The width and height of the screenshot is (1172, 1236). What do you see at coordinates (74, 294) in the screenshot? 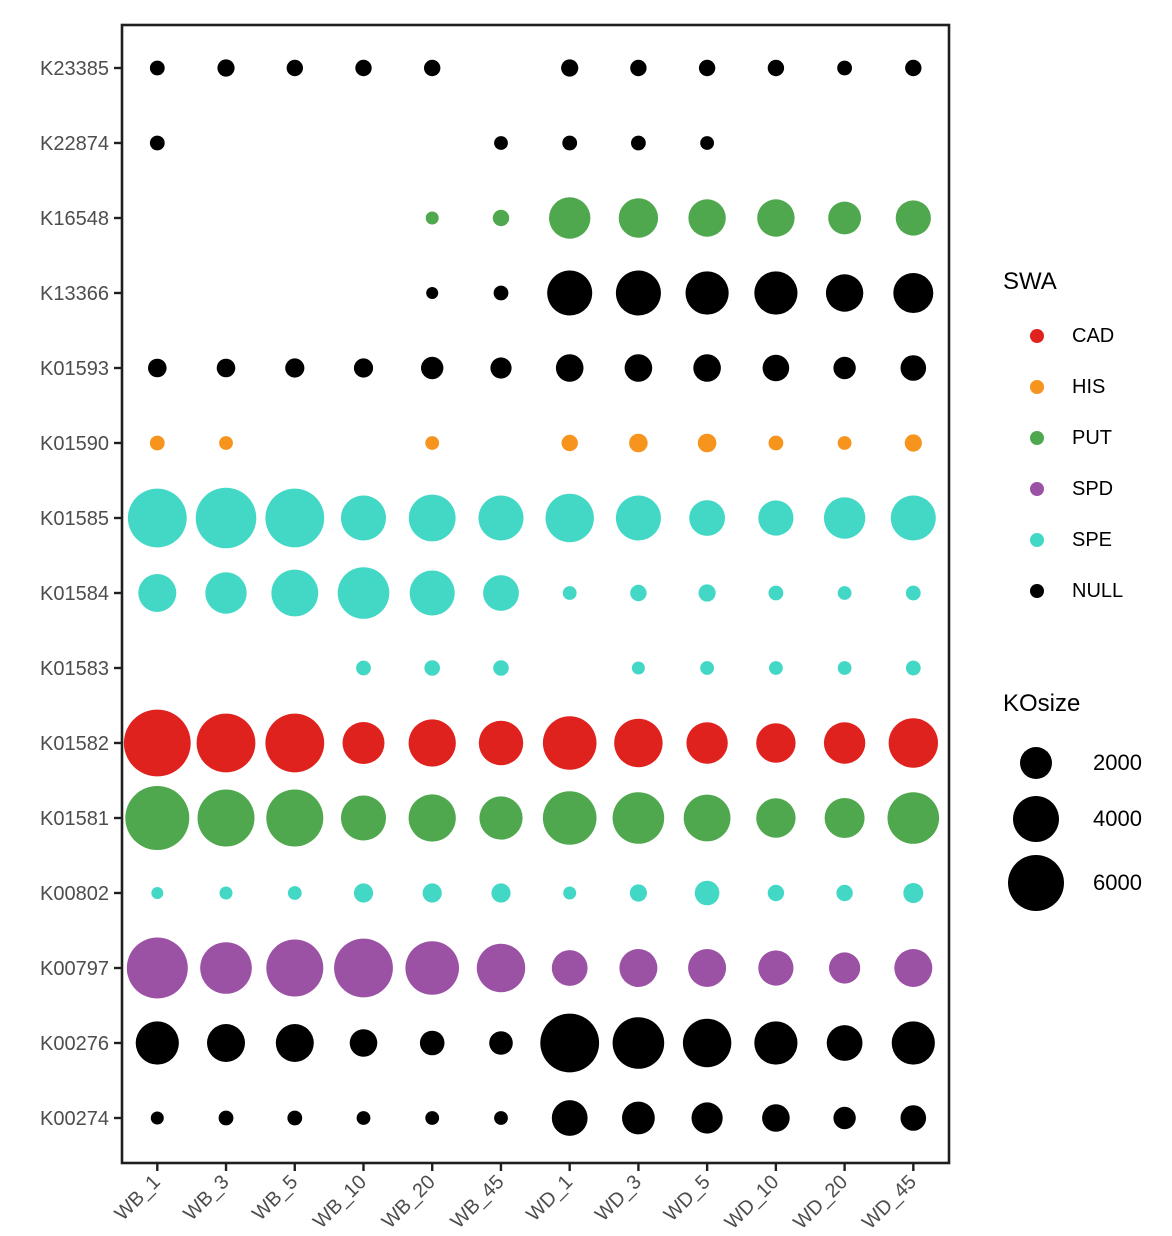
I see `y-axis-label-K13366: K13366` at bounding box center [74, 294].